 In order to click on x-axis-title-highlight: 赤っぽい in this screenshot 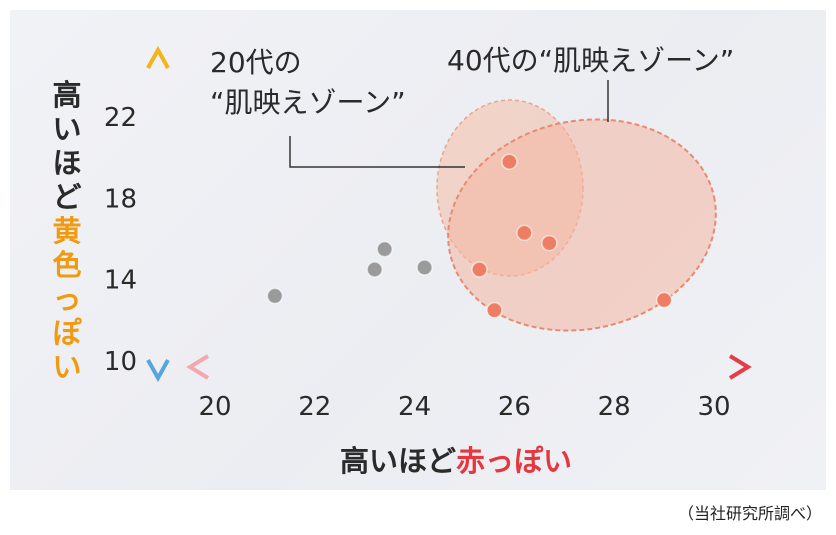, I will do `click(514, 461)`.